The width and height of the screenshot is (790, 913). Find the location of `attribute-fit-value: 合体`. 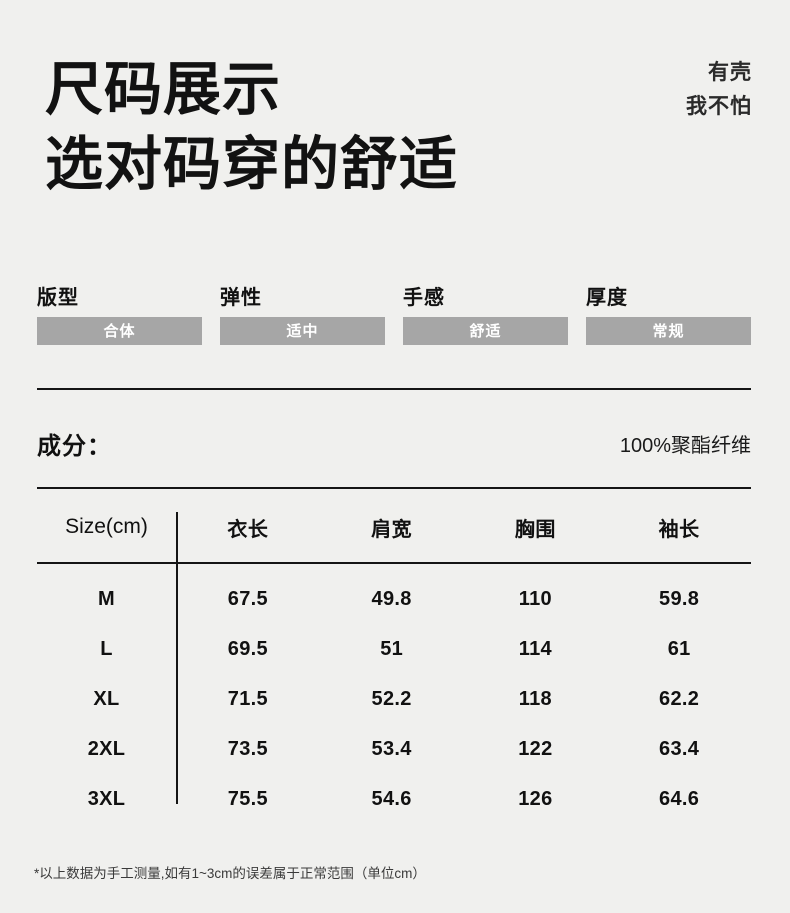

attribute-fit-value: 合体 is located at coordinates (119, 331).